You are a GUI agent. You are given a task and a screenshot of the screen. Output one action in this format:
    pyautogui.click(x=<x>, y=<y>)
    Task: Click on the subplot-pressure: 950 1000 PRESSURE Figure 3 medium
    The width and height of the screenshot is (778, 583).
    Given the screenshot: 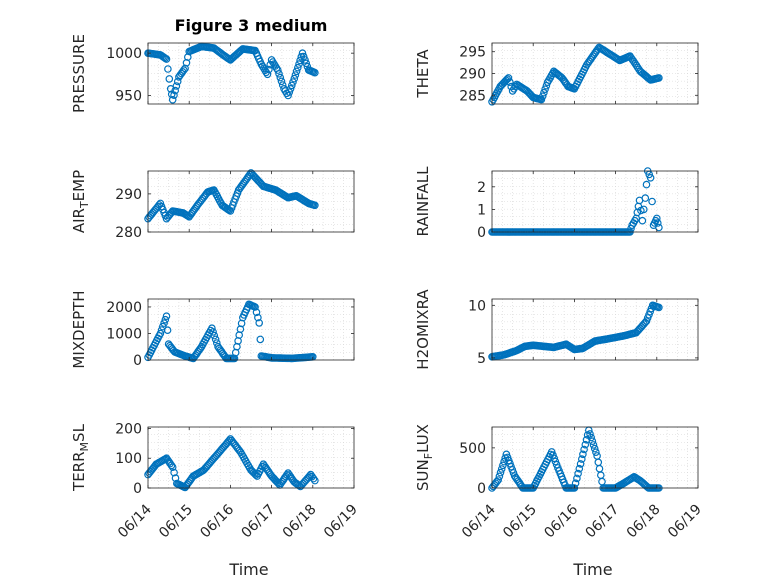 What is the action you would take?
    pyautogui.click(x=212, y=64)
    